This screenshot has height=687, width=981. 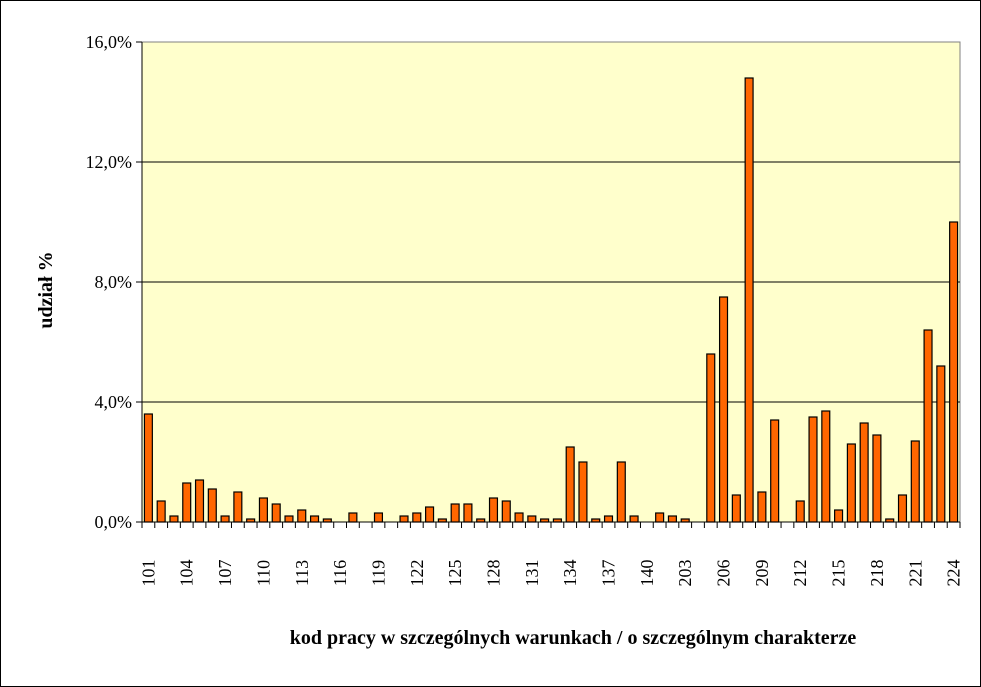 I want to click on y-tick-labels: 0,0% 4,0% 8,0% 12,0% 16,0%, so click(x=109, y=282).